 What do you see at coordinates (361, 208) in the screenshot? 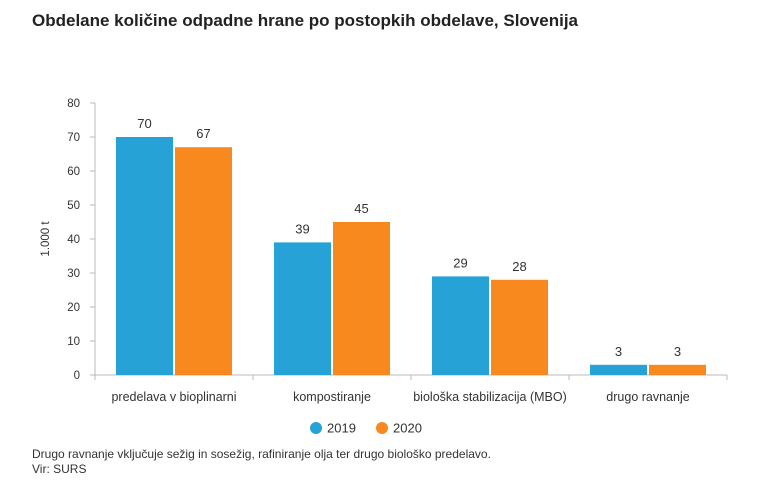
I see `data-label: 45` at bounding box center [361, 208].